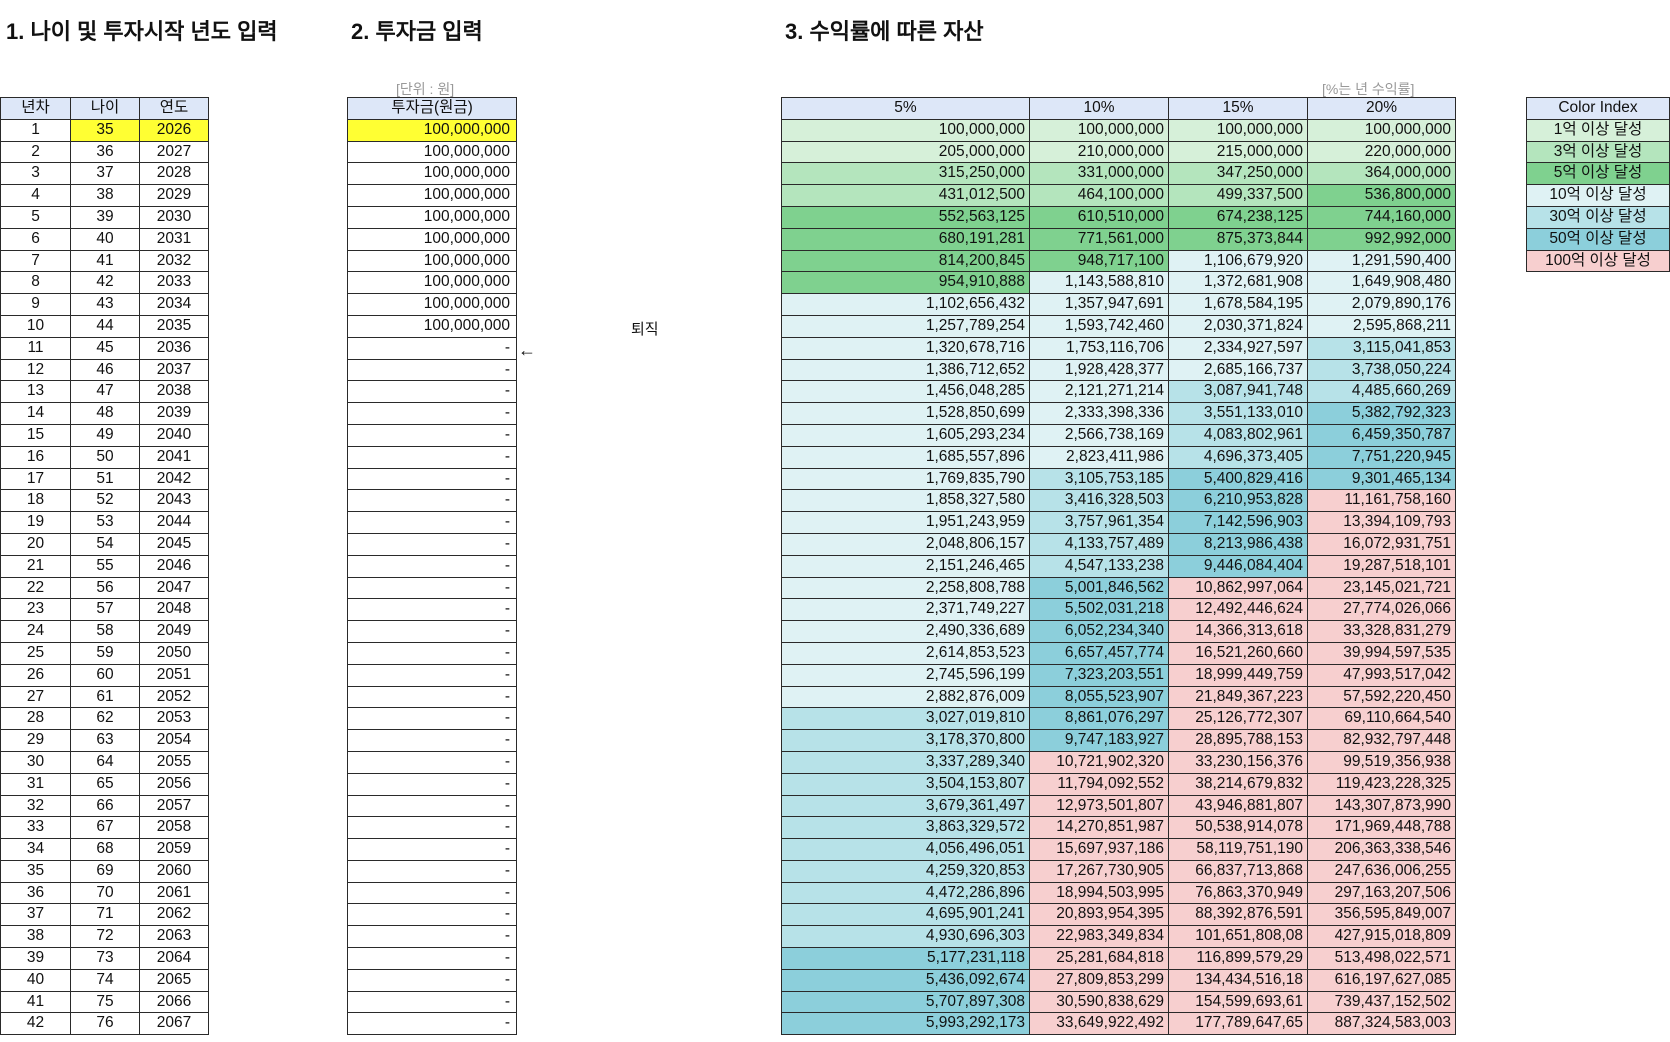 Image resolution: width=1670 pixels, height=1042 pixels. Describe the element at coordinates (105, 174) in the screenshot. I see `base-cell: 37` at that location.